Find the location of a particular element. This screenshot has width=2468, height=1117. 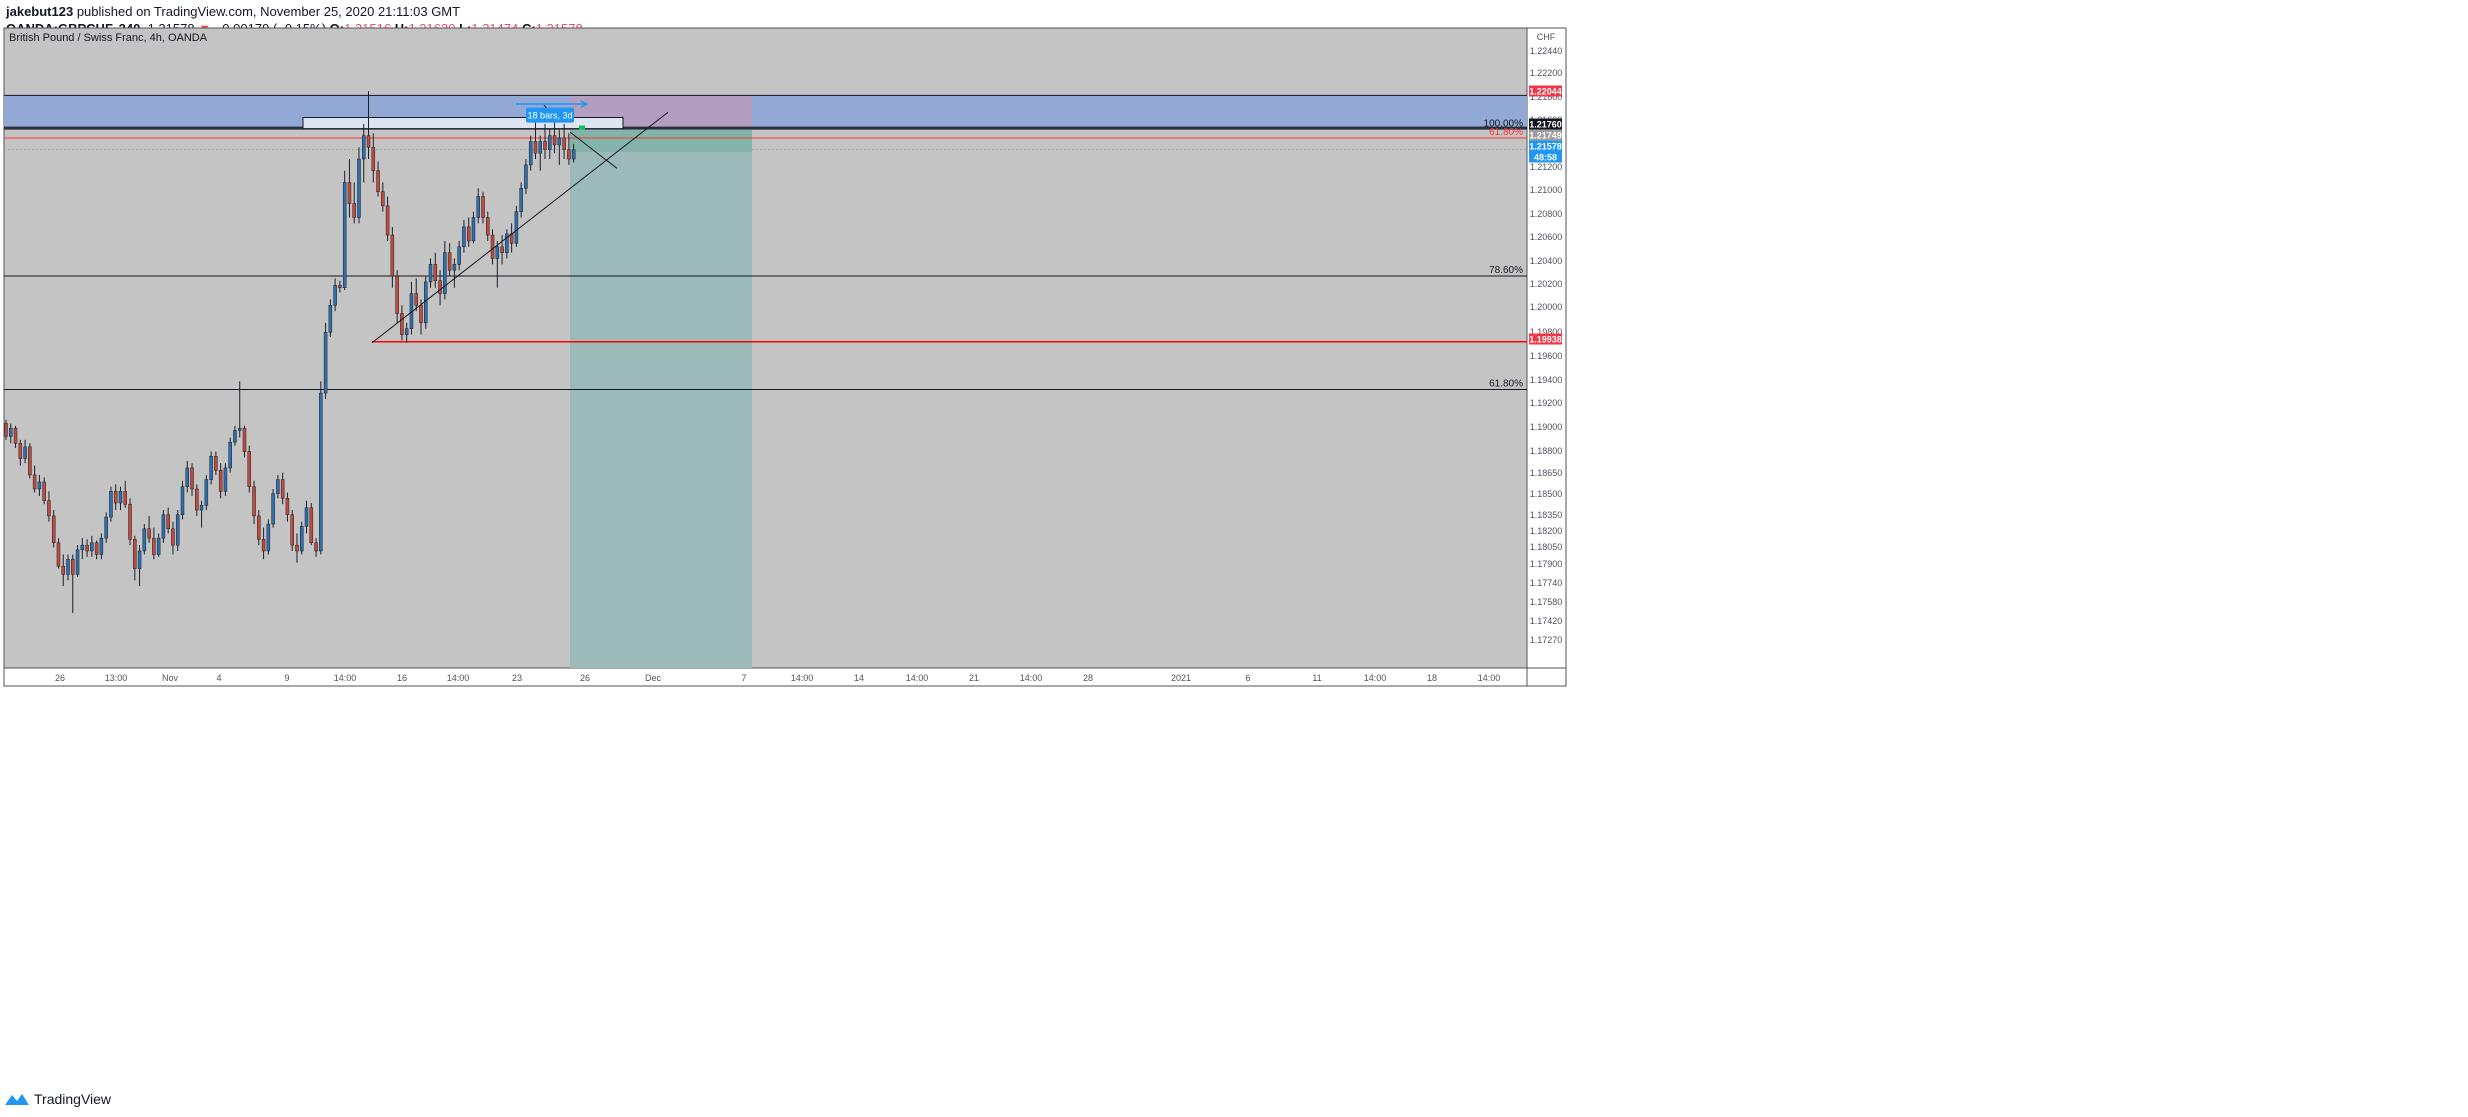

y-tick-label: 1.19800 is located at coordinates (1546, 332).